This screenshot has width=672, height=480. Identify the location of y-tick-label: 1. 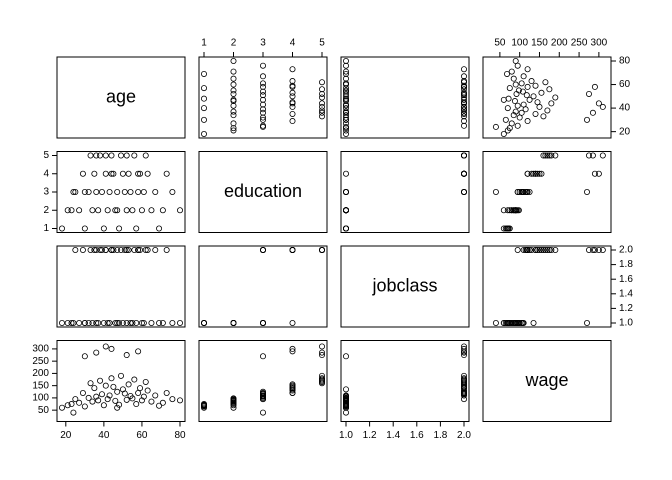
(46, 228).